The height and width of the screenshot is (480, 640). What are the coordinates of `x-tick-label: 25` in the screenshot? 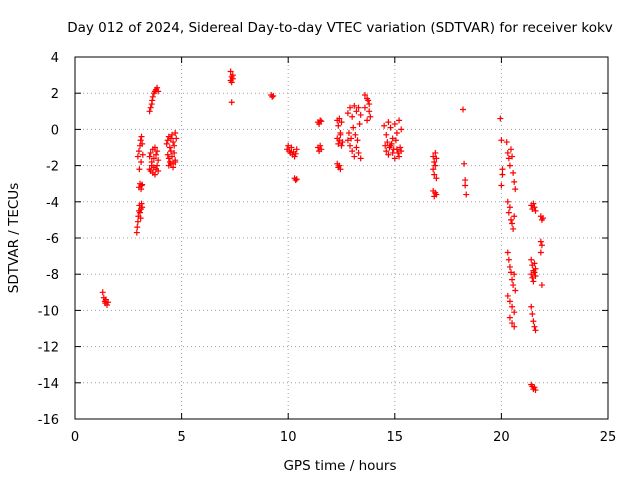 It's located at (608, 437).